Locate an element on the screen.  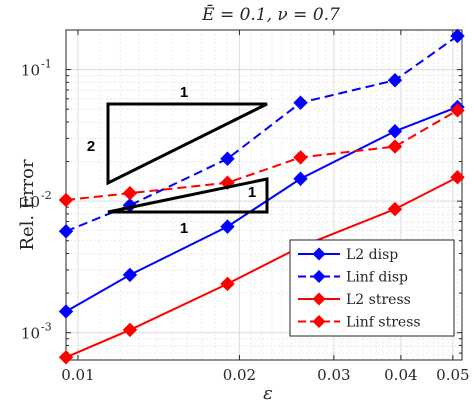
x-tick-label: 0.01 is located at coordinates (77, 375).